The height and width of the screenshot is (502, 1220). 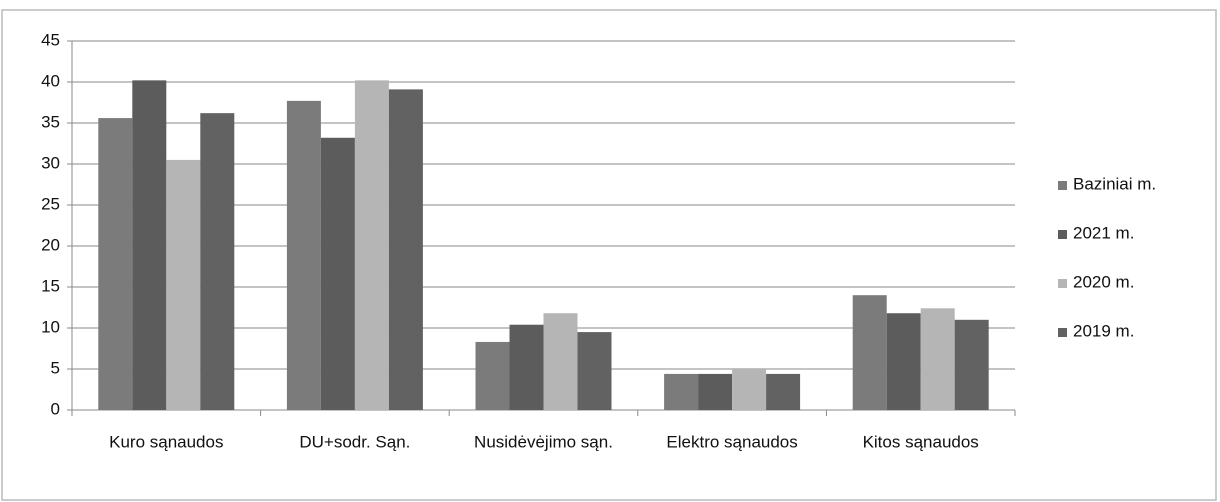 I want to click on legend-label: 2020 m., so click(x=1103, y=281).